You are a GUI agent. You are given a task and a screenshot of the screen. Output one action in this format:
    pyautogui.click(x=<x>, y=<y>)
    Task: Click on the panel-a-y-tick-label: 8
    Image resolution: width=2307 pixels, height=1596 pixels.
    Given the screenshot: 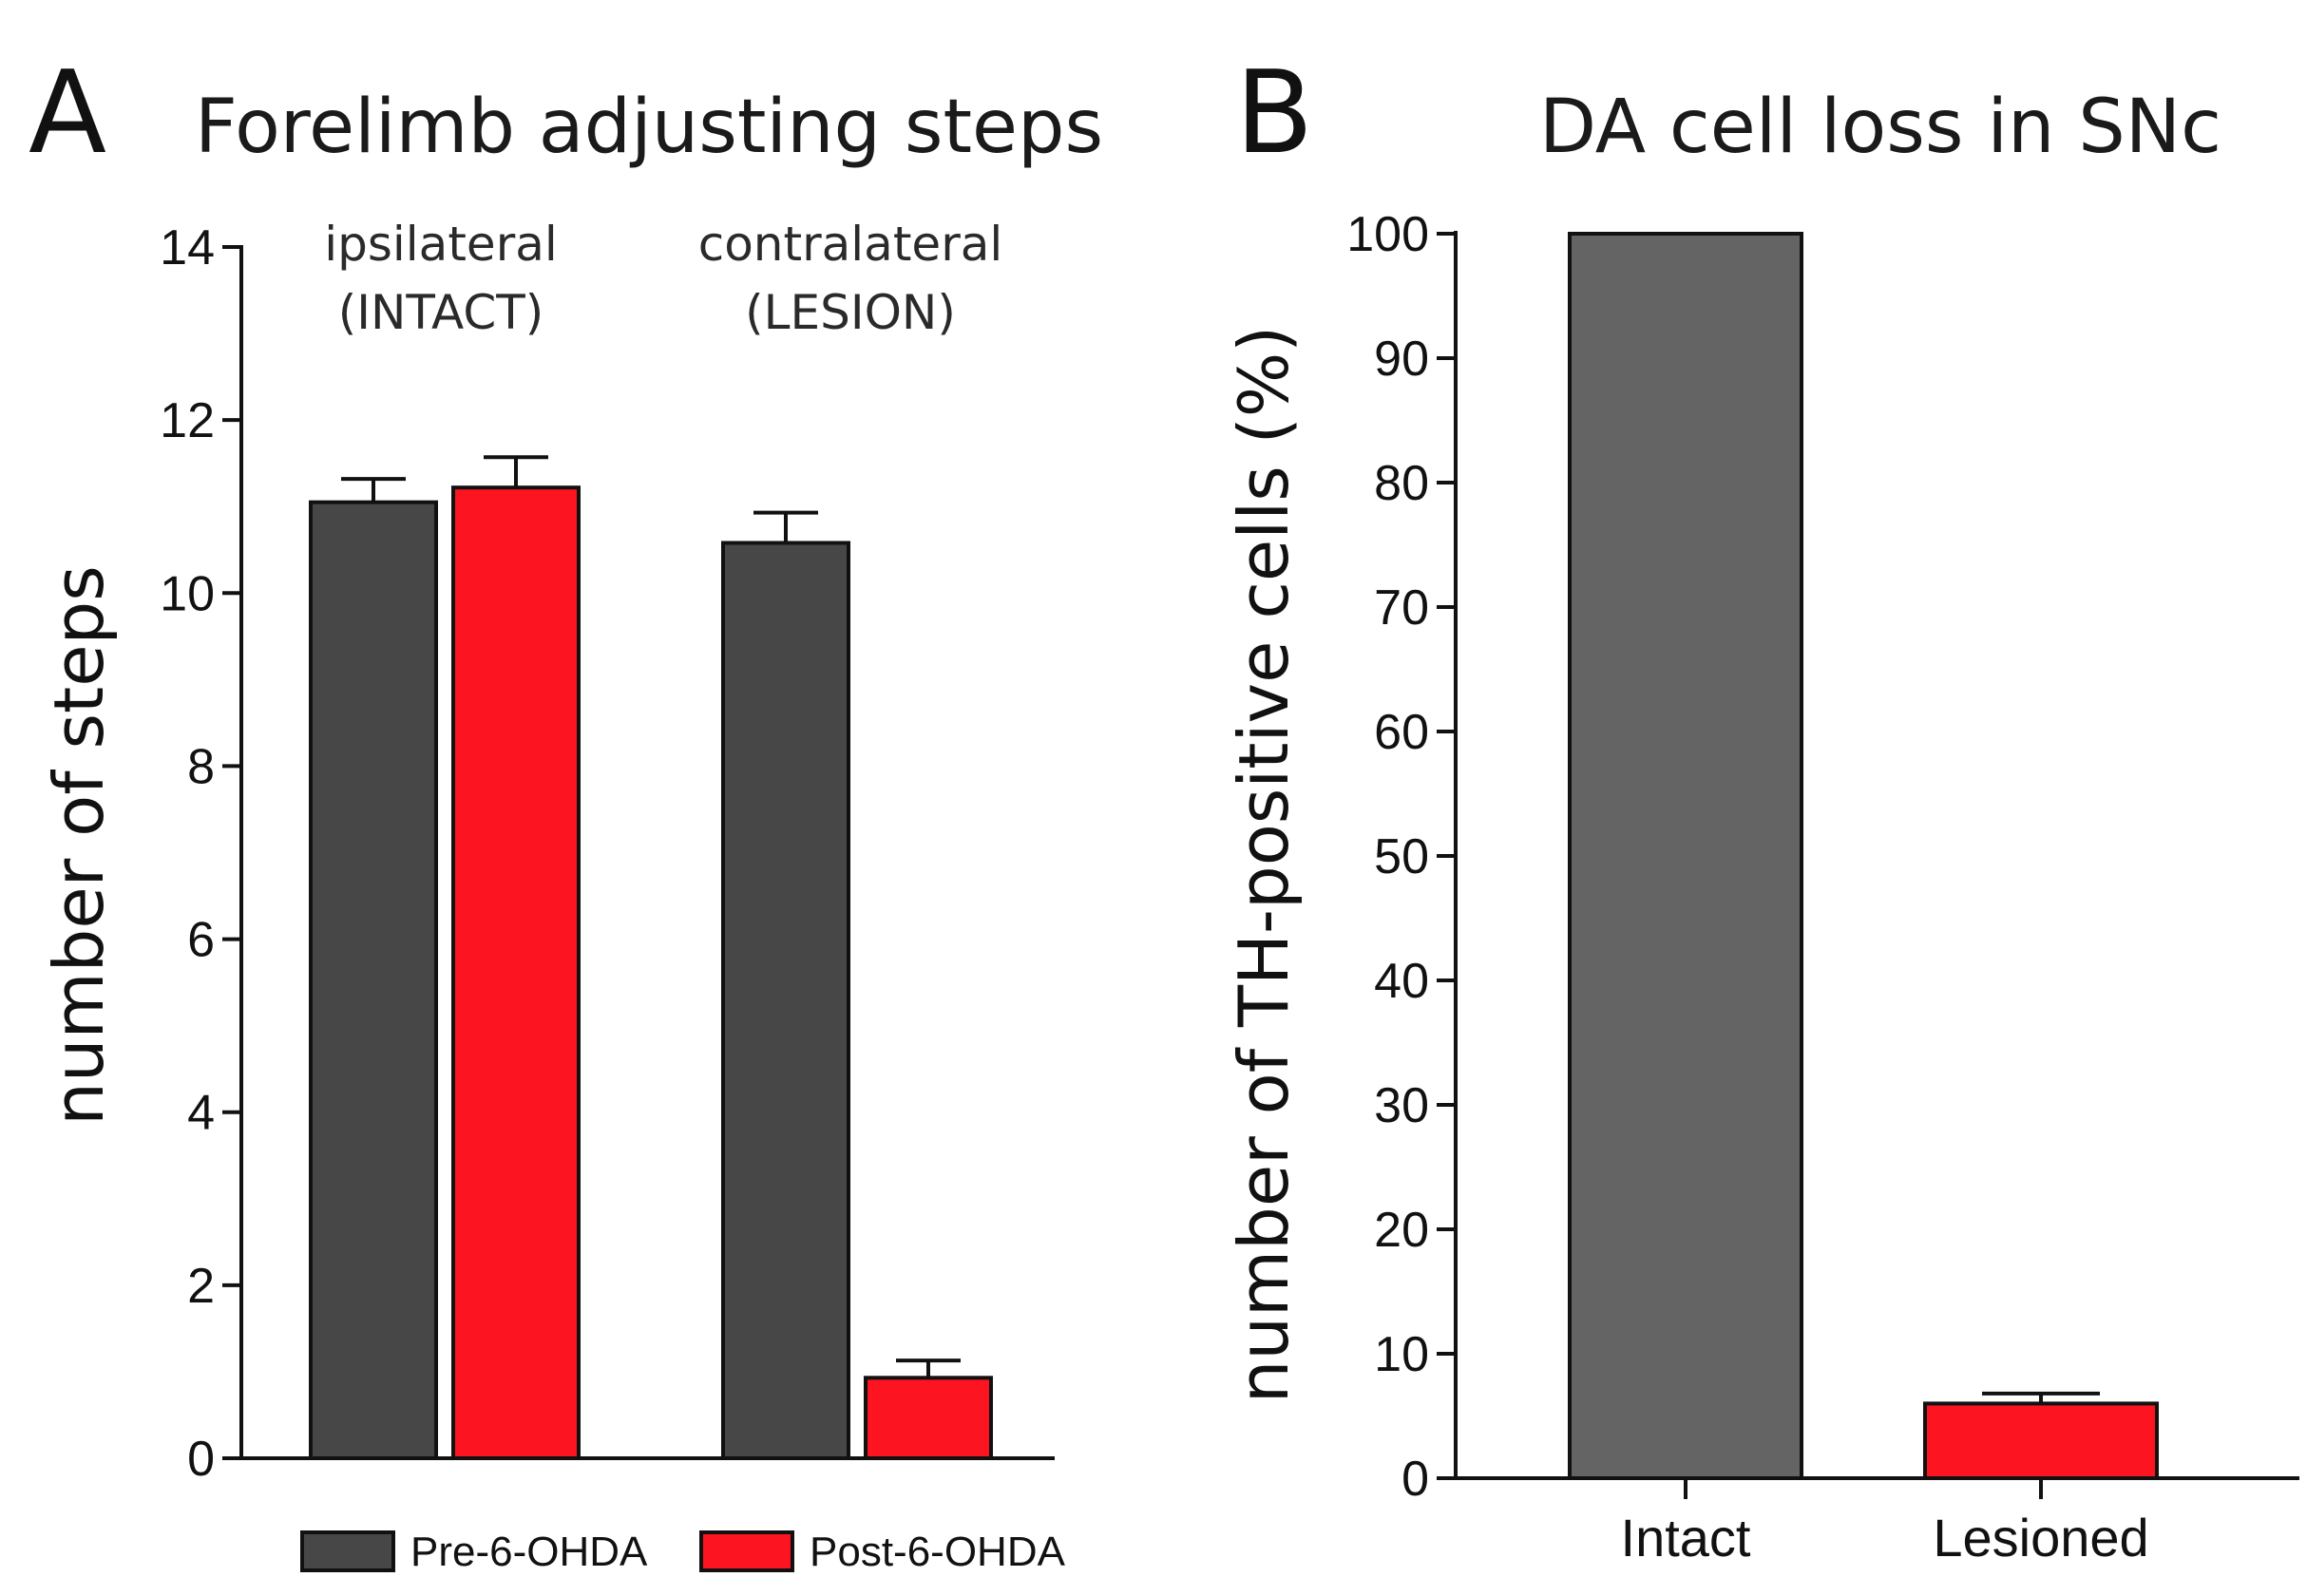 What is the action you would take?
    pyautogui.click(x=201, y=766)
    